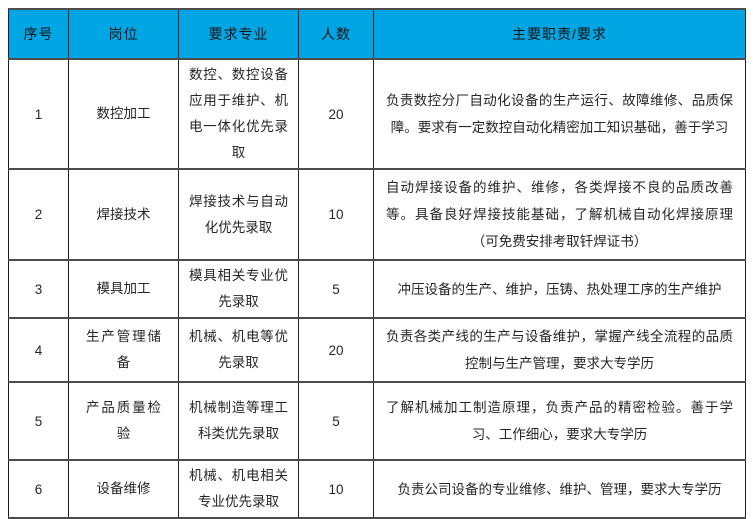  What do you see at coordinates (123, 489) in the screenshot?
I see `position-cell: 设备维修` at bounding box center [123, 489].